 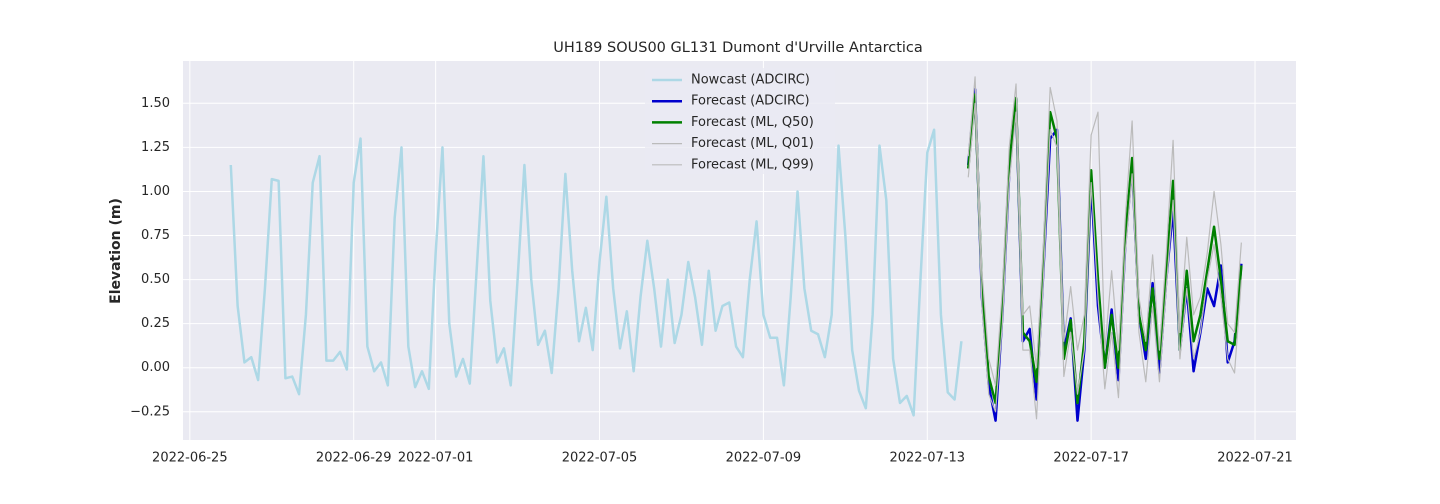 What do you see at coordinates (750, 80) in the screenshot?
I see `legend-label: Nowcast (ADCIRC)` at bounding box center [750, 80].